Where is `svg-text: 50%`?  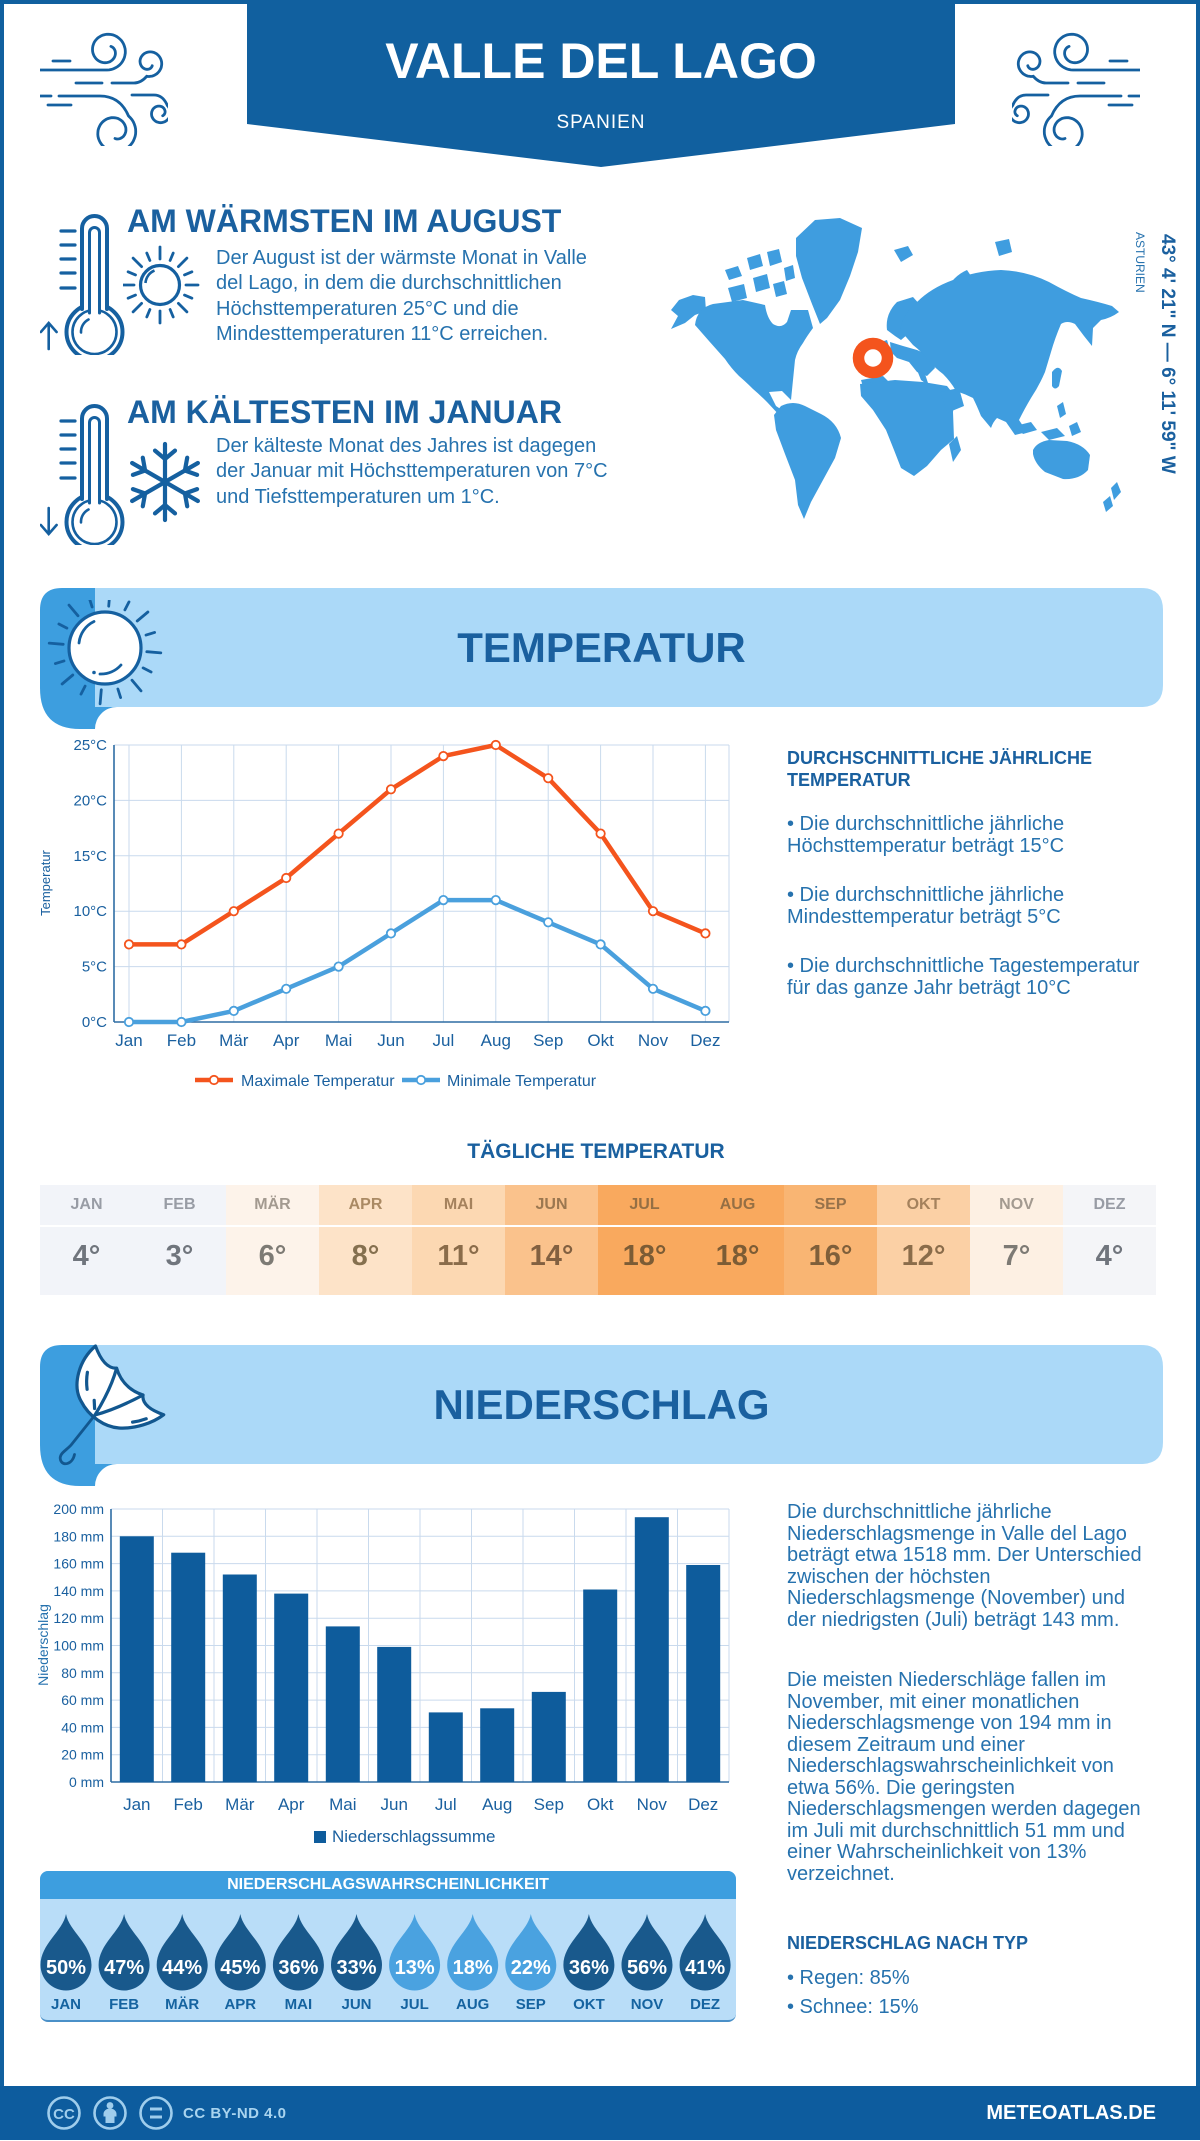 svg-text: 50% is located at coordinates (66, 1968).